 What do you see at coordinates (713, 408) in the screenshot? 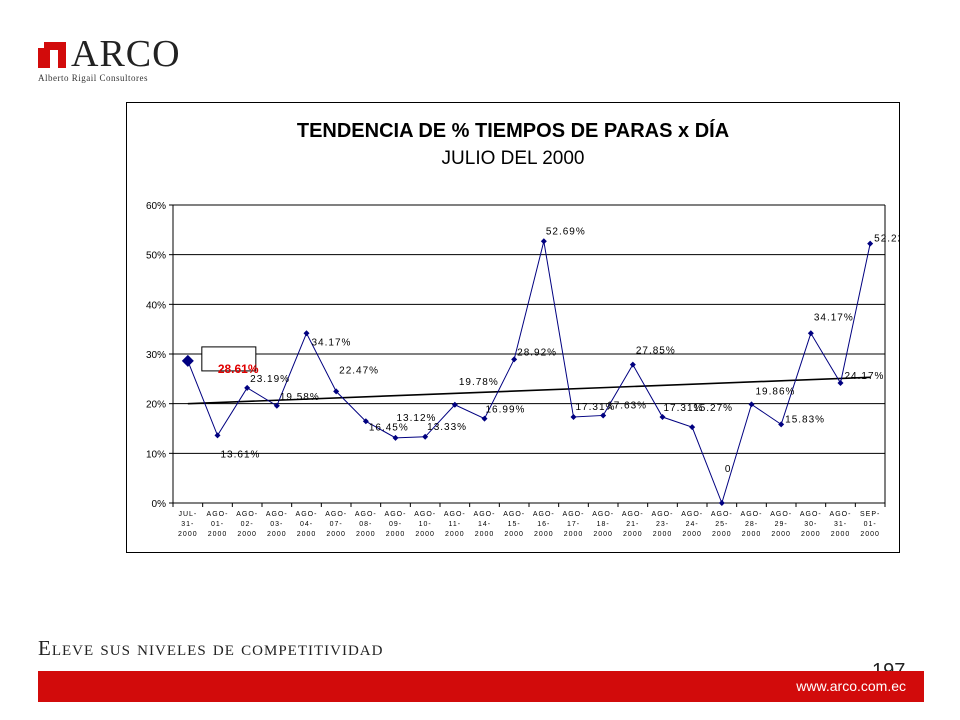
I see `data-label: 15.27%` at bounding box center [713, 408].